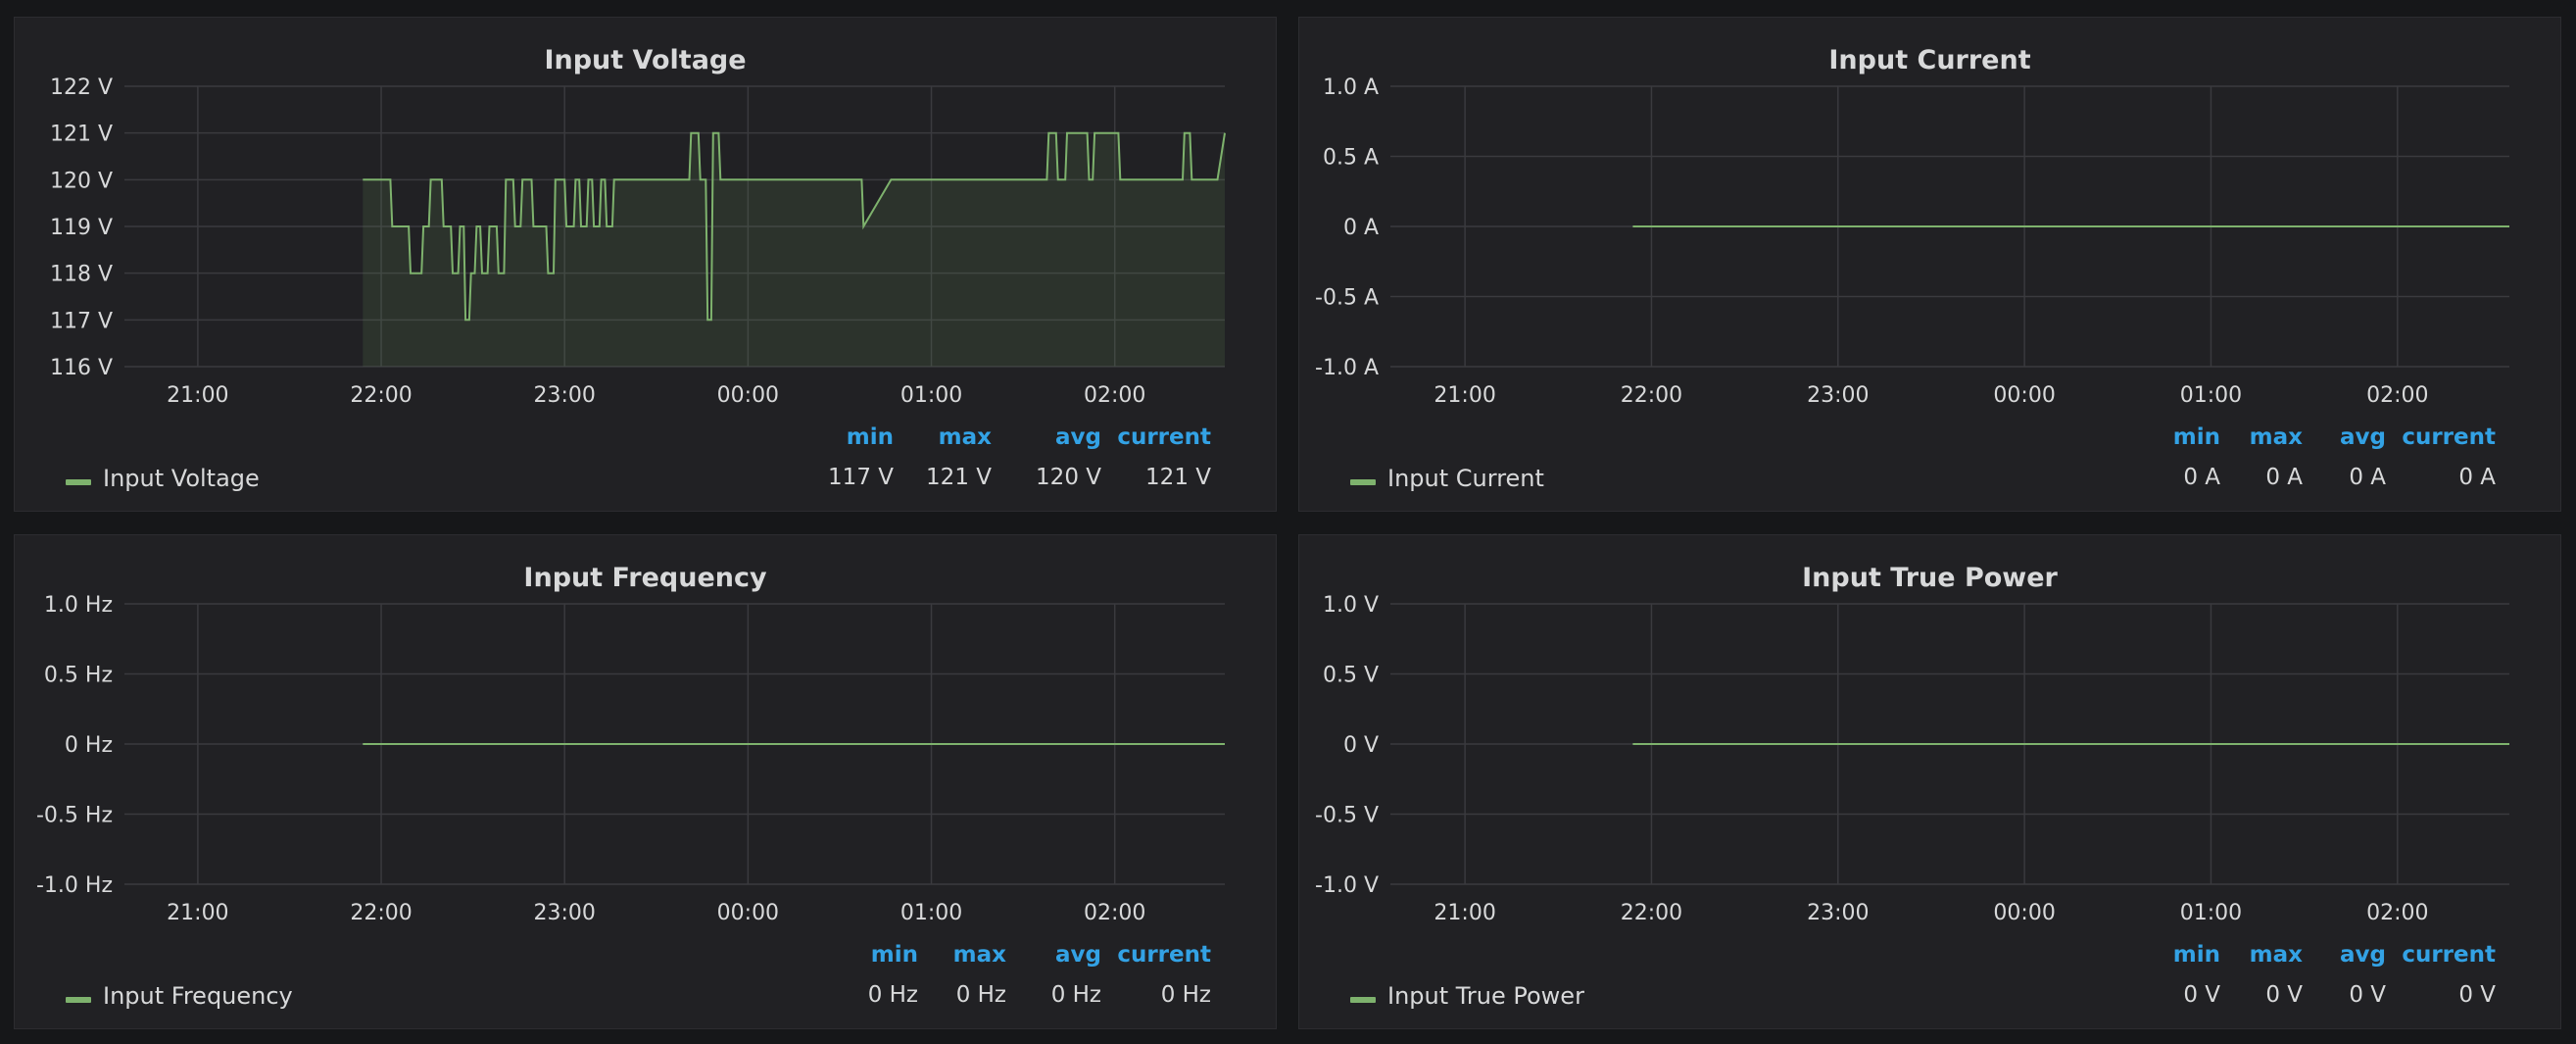  I want to click on y-tick-label: 116 V, so click(81, 368).